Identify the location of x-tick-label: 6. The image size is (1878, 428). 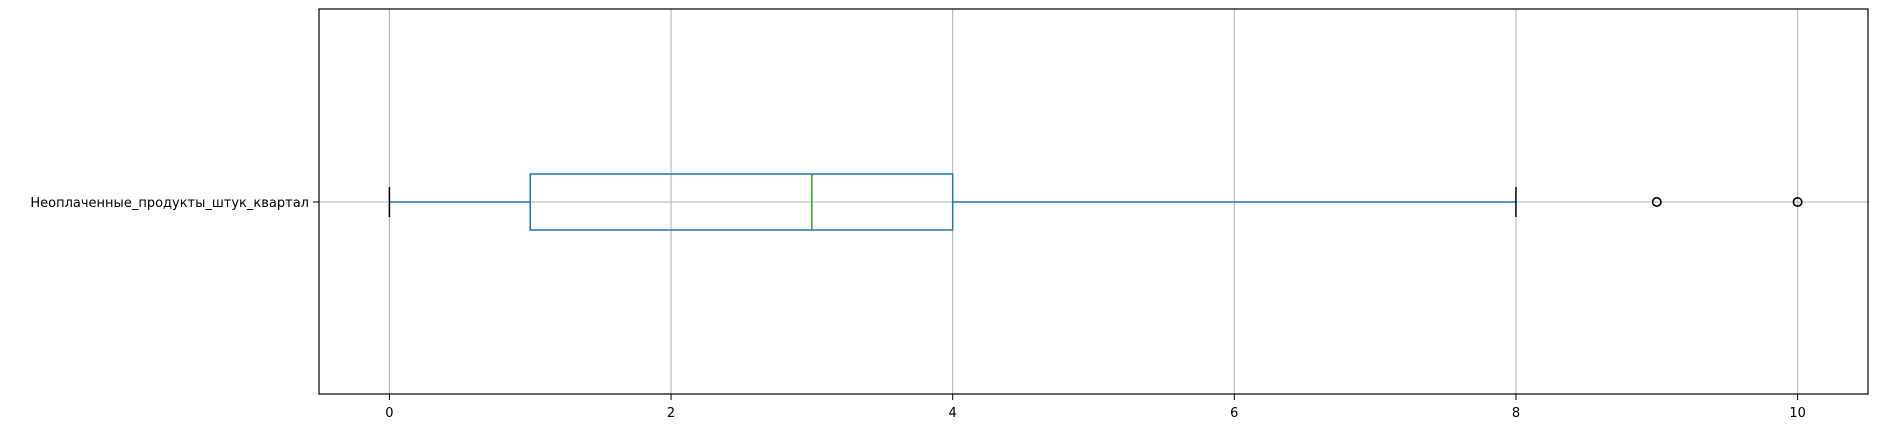
(1234, 413).